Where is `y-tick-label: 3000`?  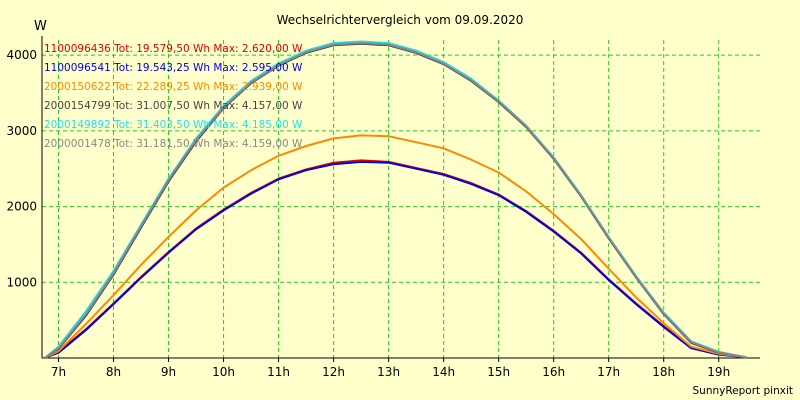
y-tick-label: 3000 is located at coordinates (21, 131).